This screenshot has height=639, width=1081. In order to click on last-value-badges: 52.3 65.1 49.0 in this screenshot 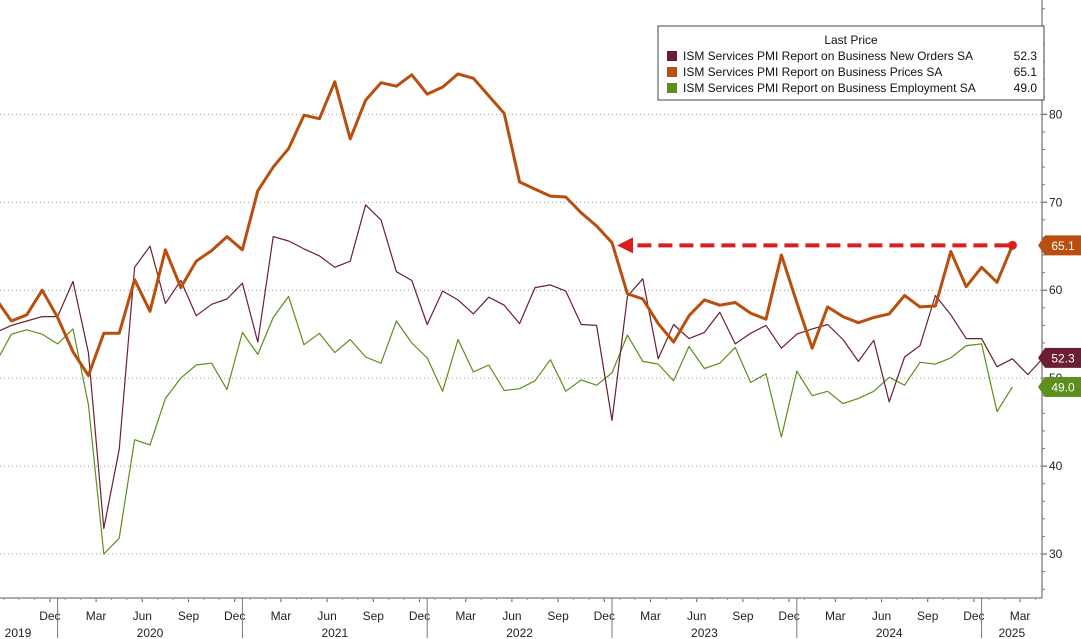, I will do `click(1059, 316)`.